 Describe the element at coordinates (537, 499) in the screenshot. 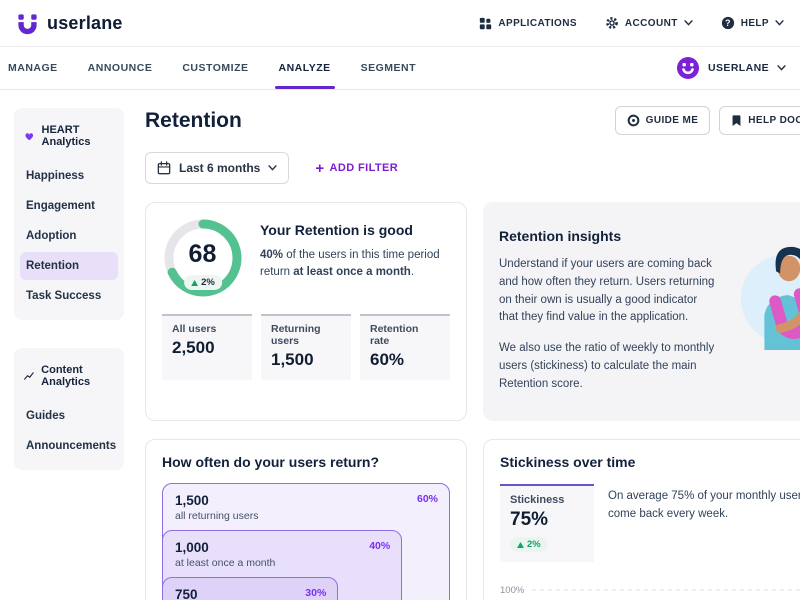

I see `stat-label: Stickiness` at that location.